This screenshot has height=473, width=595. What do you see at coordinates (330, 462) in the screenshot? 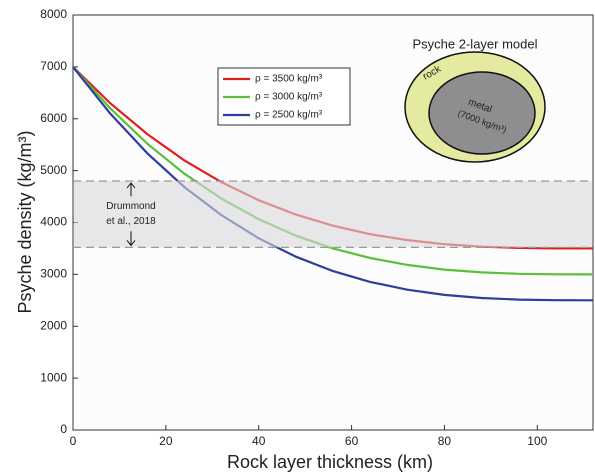
I see `x-axis-label: Rock layer thickness (km)` at bounding box center [330, 462].